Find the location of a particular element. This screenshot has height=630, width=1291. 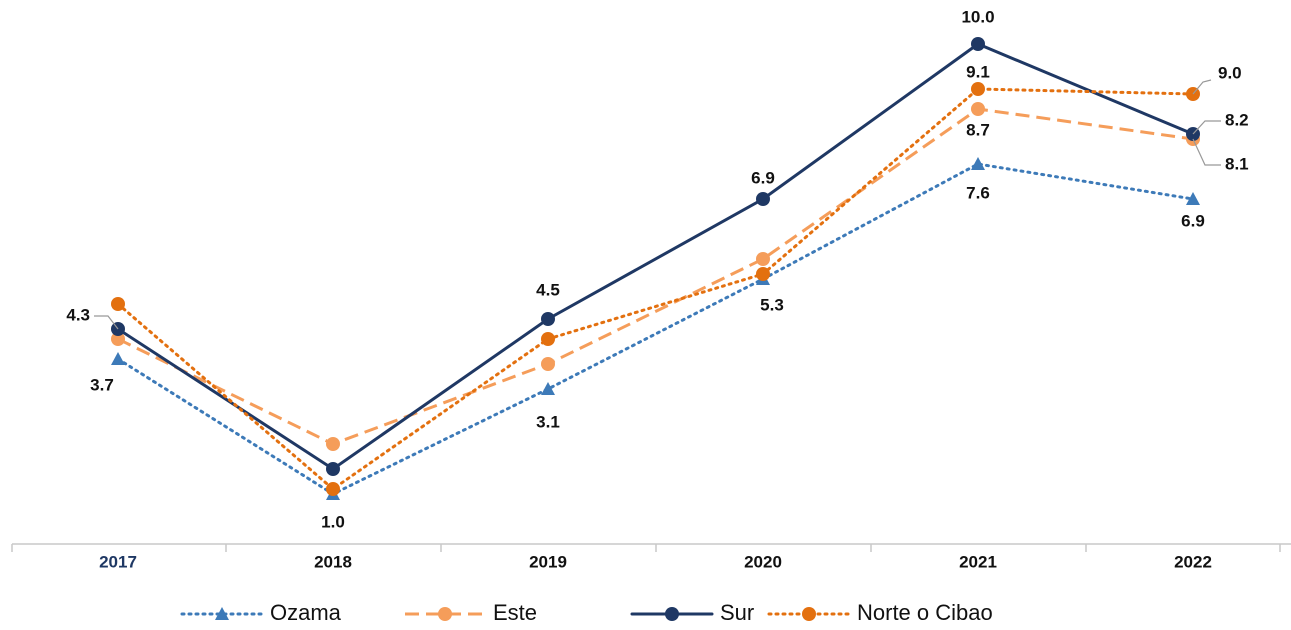

data-label: 3.7 is located at coordinates (102, 384).